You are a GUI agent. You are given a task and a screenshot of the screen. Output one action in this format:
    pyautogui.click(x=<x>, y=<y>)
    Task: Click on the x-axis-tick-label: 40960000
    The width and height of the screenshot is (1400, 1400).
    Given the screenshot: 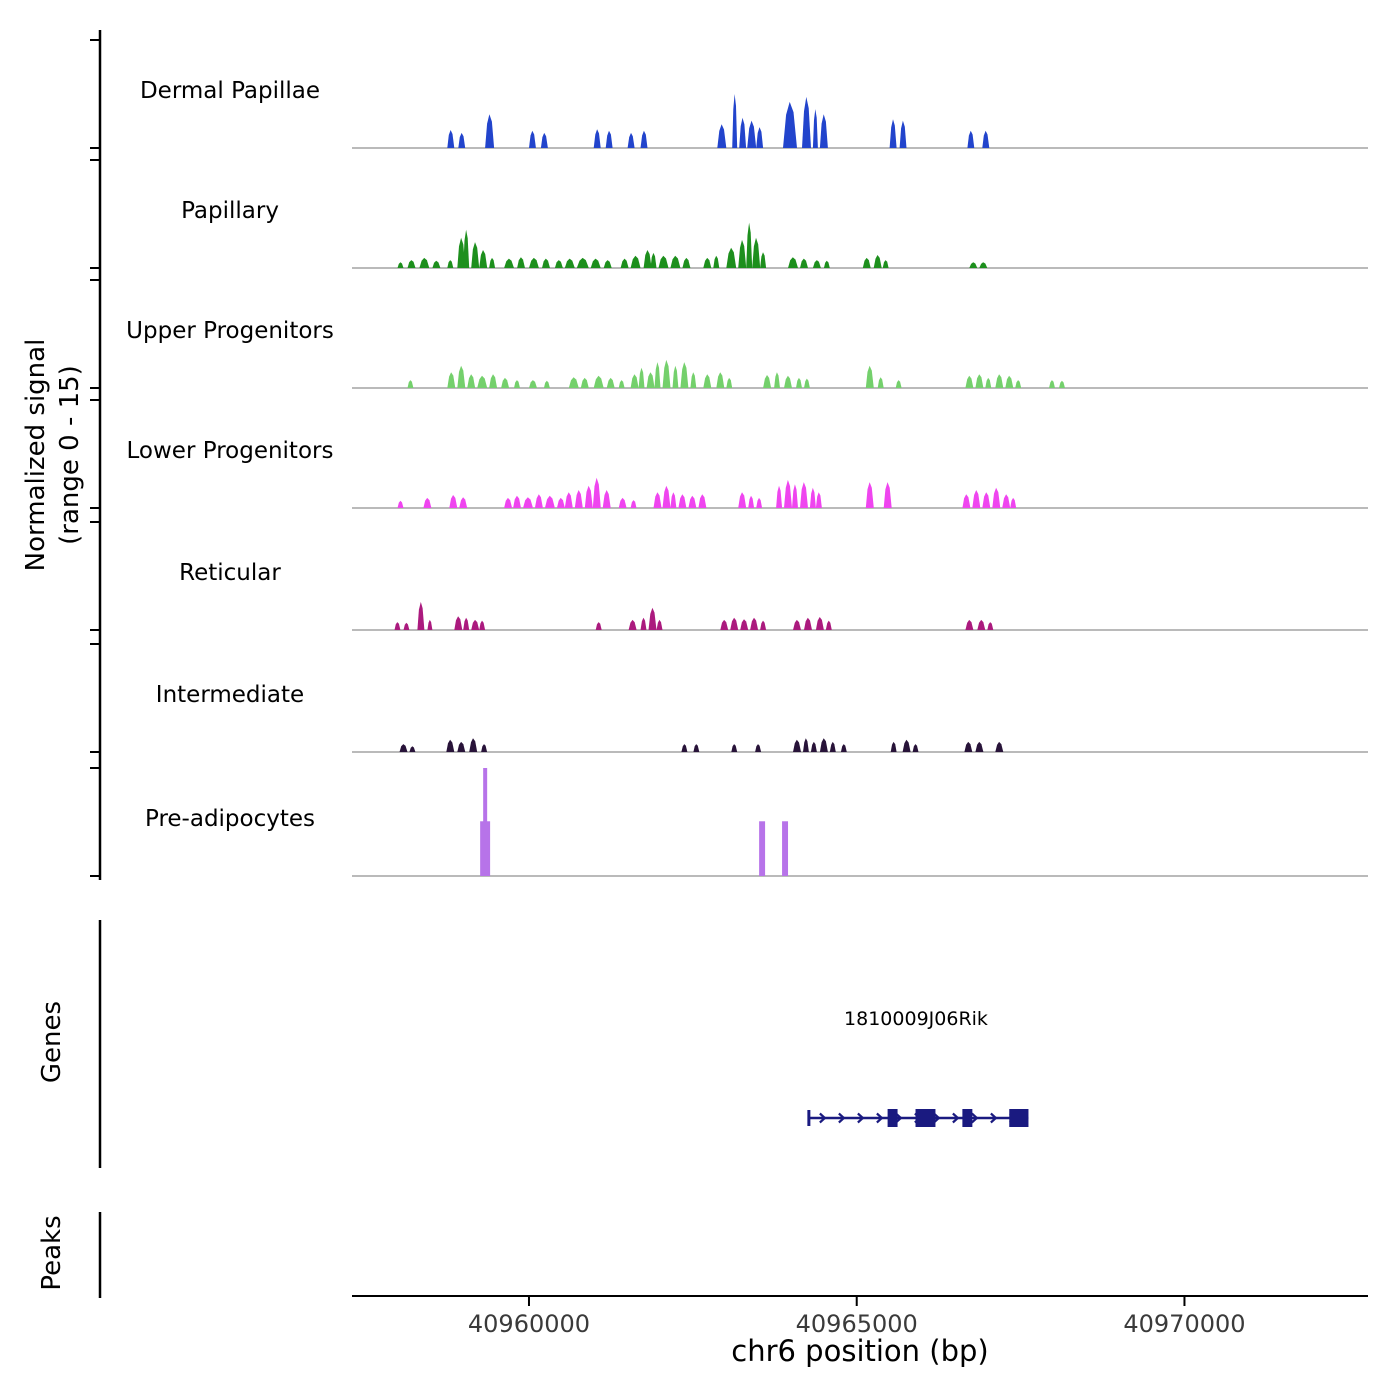 What is the action you would take?
    pyautogui.click(x=529, y=1324)
    